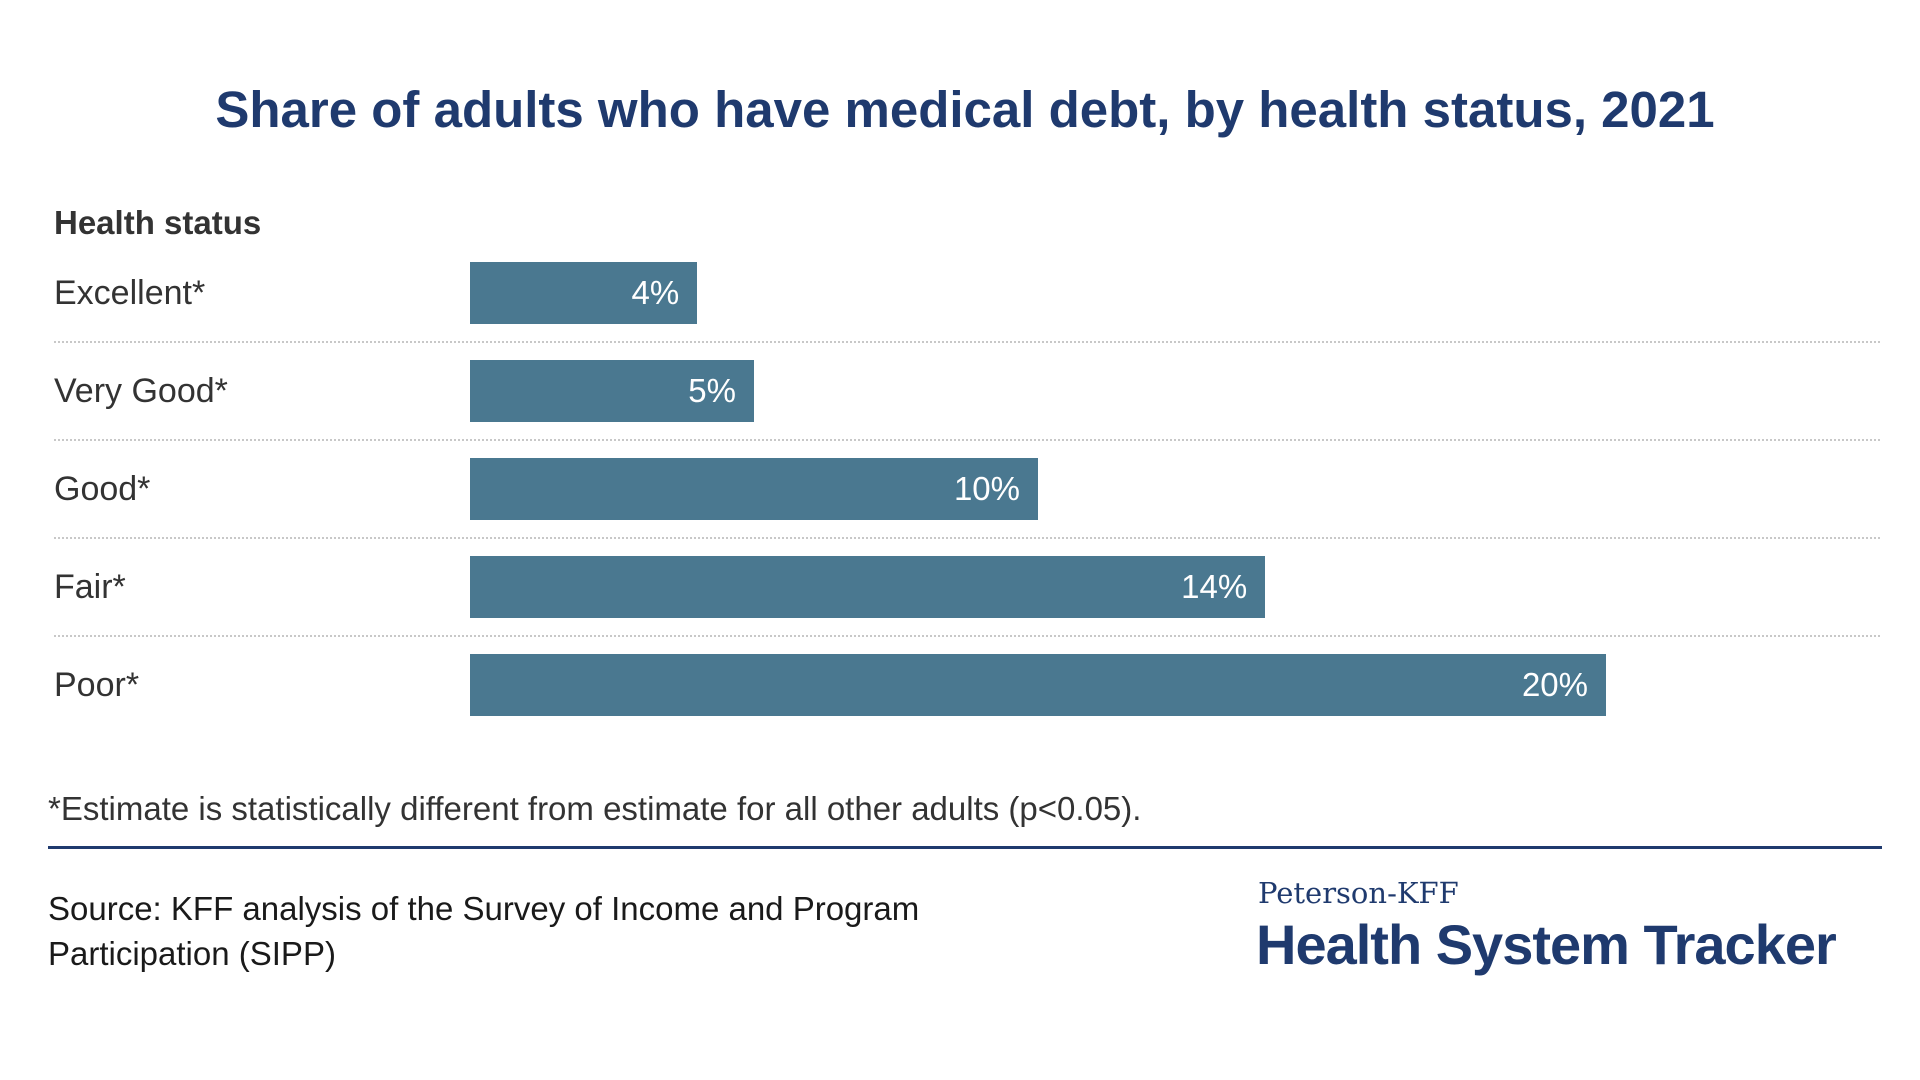 Image resolution: width=1920 pixels, height=1080 pixels. What do you see at coordinates (1546, 944) in the screenshot?
I see `logo-title: Health System Tracker` at bounding box center [1546, 944].